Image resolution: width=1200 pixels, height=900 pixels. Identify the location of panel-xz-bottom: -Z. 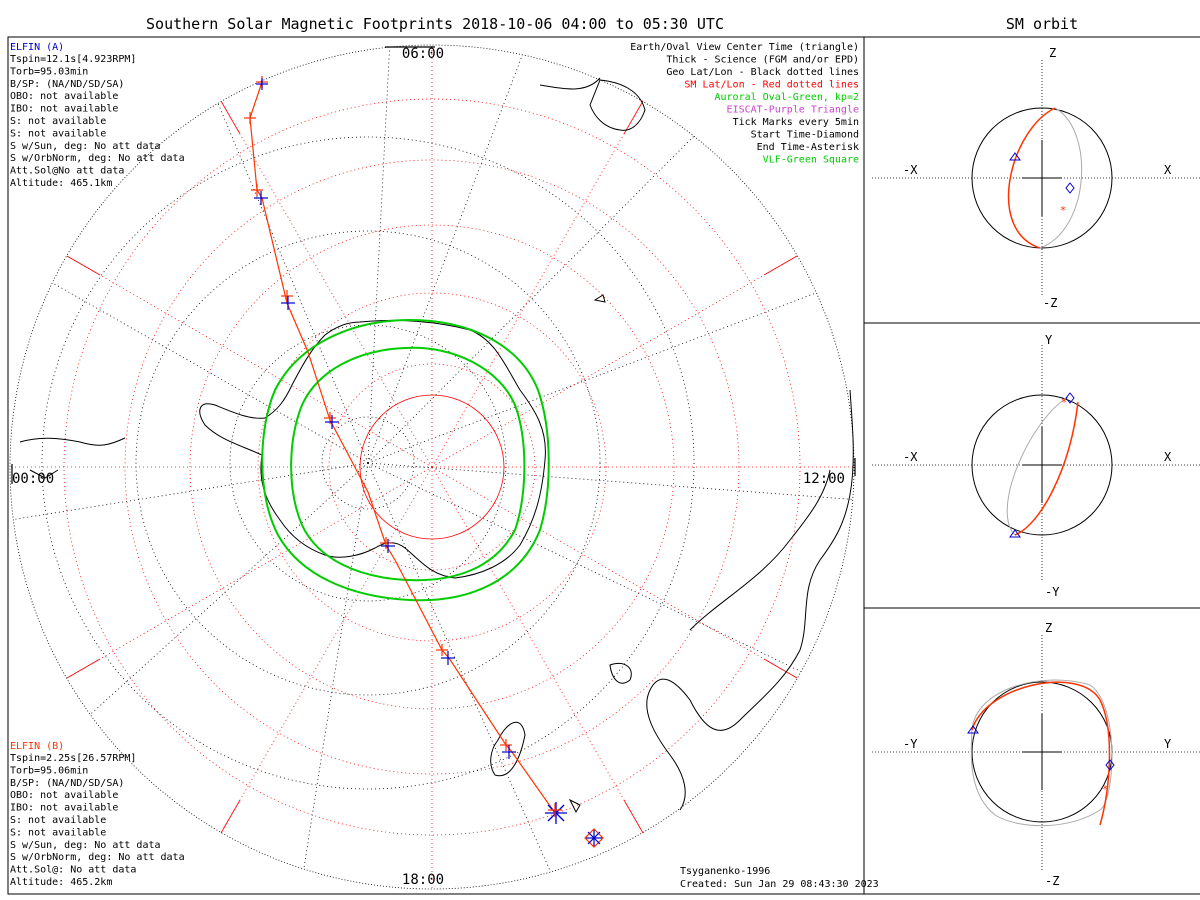
(1050, 303).